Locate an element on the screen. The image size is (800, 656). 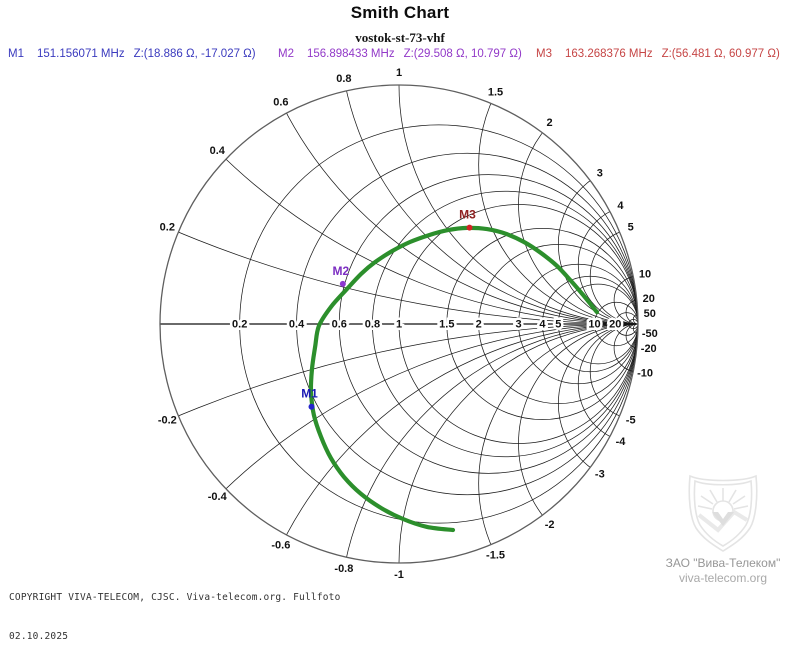
marker-point-m3 is located at coordinates (470, 228).